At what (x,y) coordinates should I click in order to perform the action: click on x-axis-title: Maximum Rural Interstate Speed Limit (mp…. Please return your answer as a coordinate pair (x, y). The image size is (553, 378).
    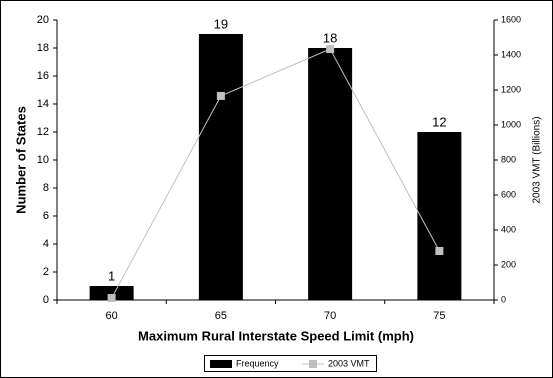
    Looking at the image, I should click on (276, 335).